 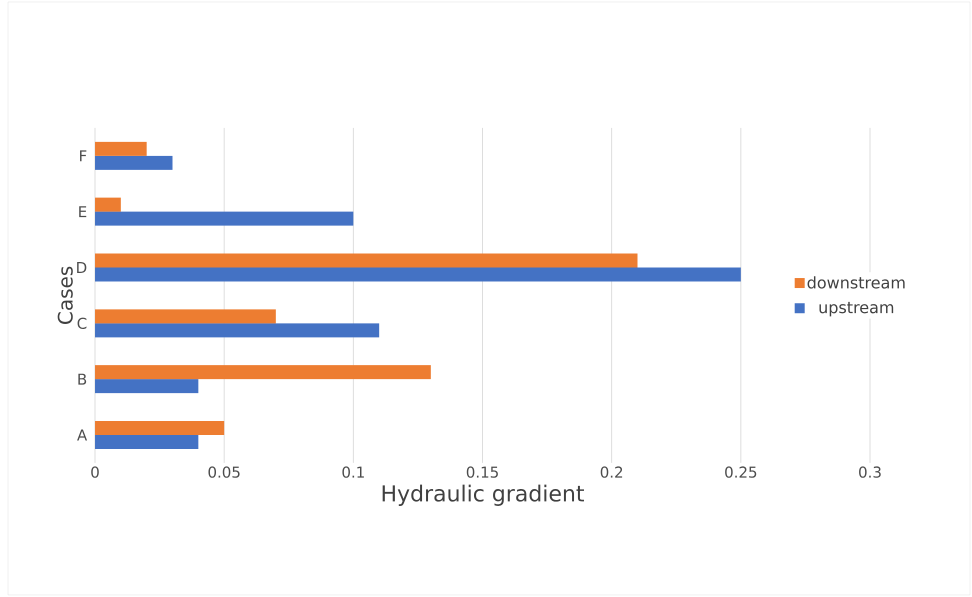 What do you see at coordinates (483, 495) in the screenshot?
I see `x-axis-title: Hydraulic gradient` at bounding box center [483, 495].